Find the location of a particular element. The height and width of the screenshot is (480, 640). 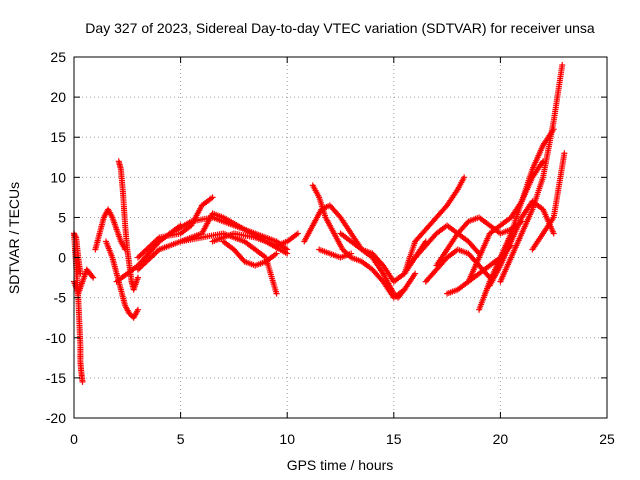

y-axis-label: SDTVAR / TECUs is located at coordinates (14, 238).